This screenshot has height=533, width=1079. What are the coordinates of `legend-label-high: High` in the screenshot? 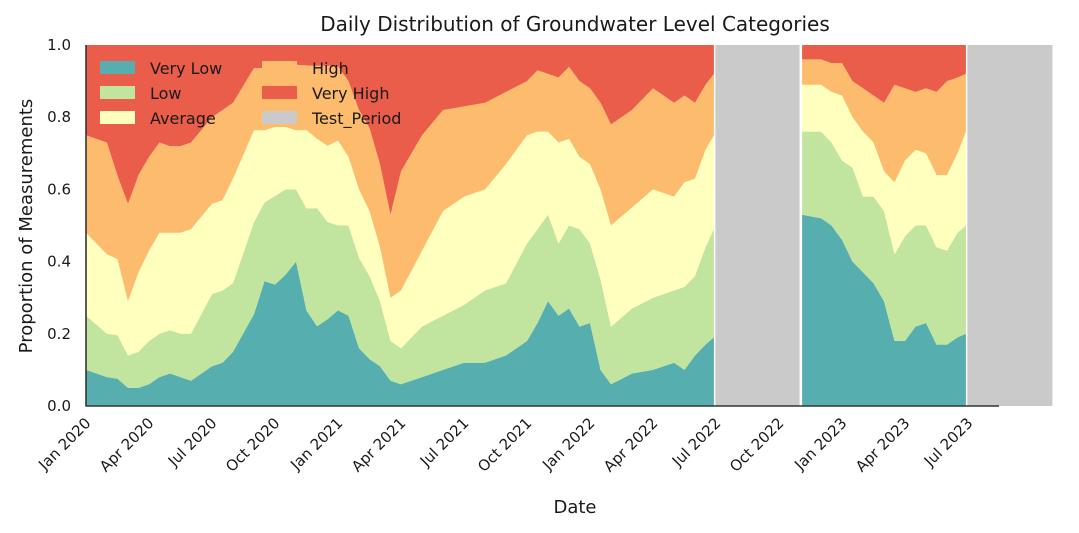 It's located at (330, 68).